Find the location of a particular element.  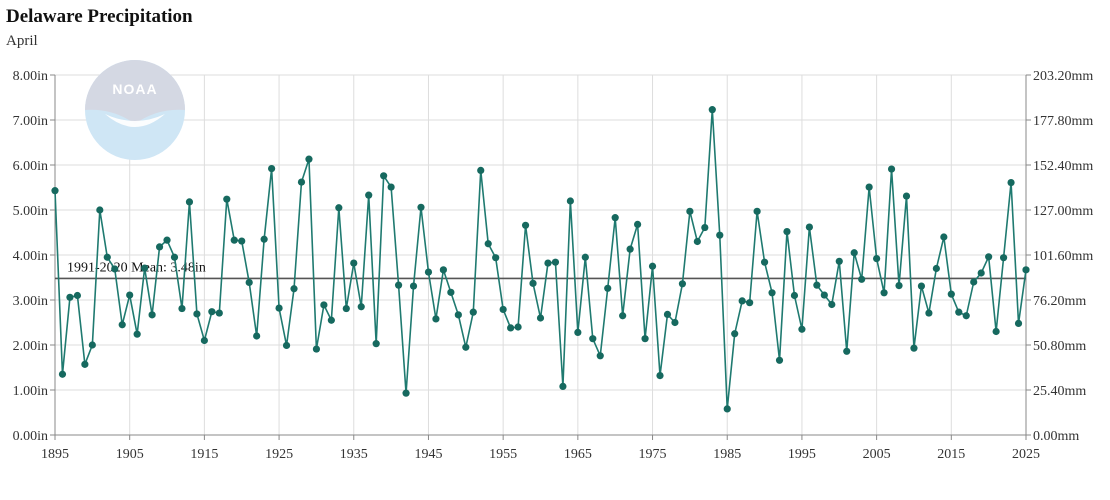

x-tick-label: 1905 is located at coordinates (130, 454).